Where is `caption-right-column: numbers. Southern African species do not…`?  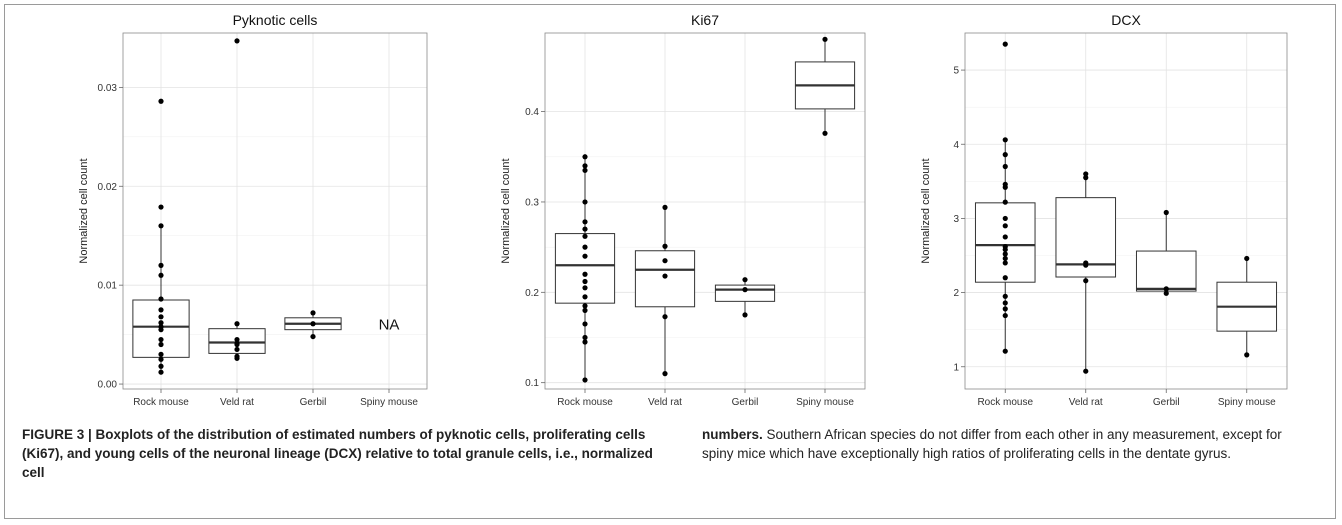 caption-right-column: numbers. Southern African species do not… is located at coordinates (1007, 444).